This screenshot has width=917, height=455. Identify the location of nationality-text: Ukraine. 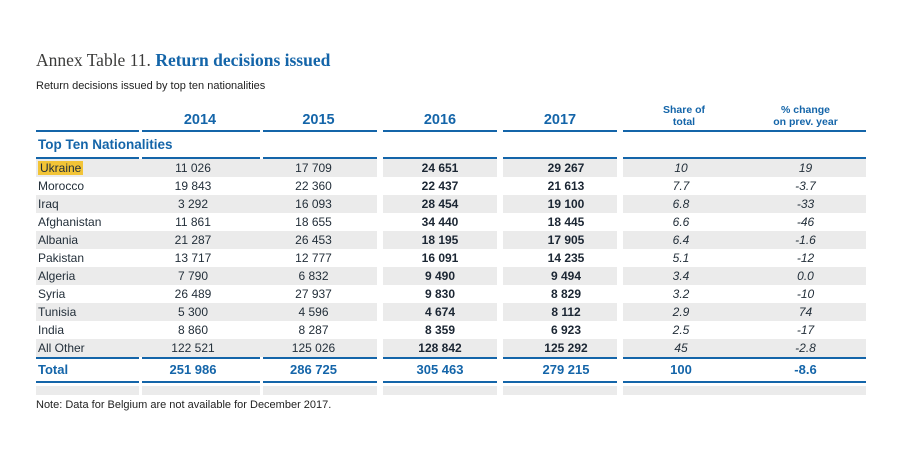
(61, 168).